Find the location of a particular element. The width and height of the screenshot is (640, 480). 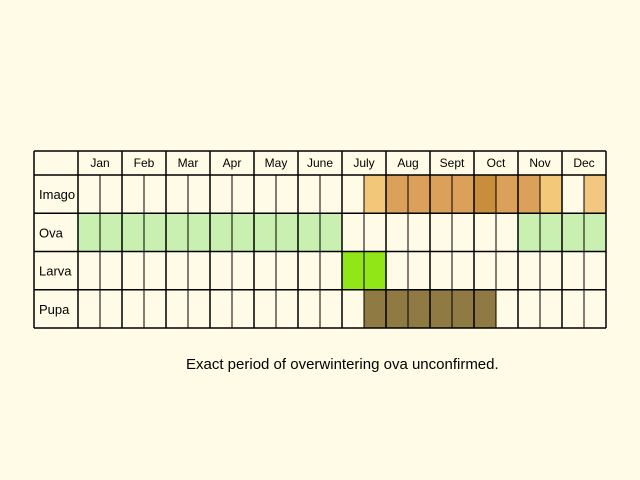

month-label-feb: Feb is located at coordinates (144, 163).